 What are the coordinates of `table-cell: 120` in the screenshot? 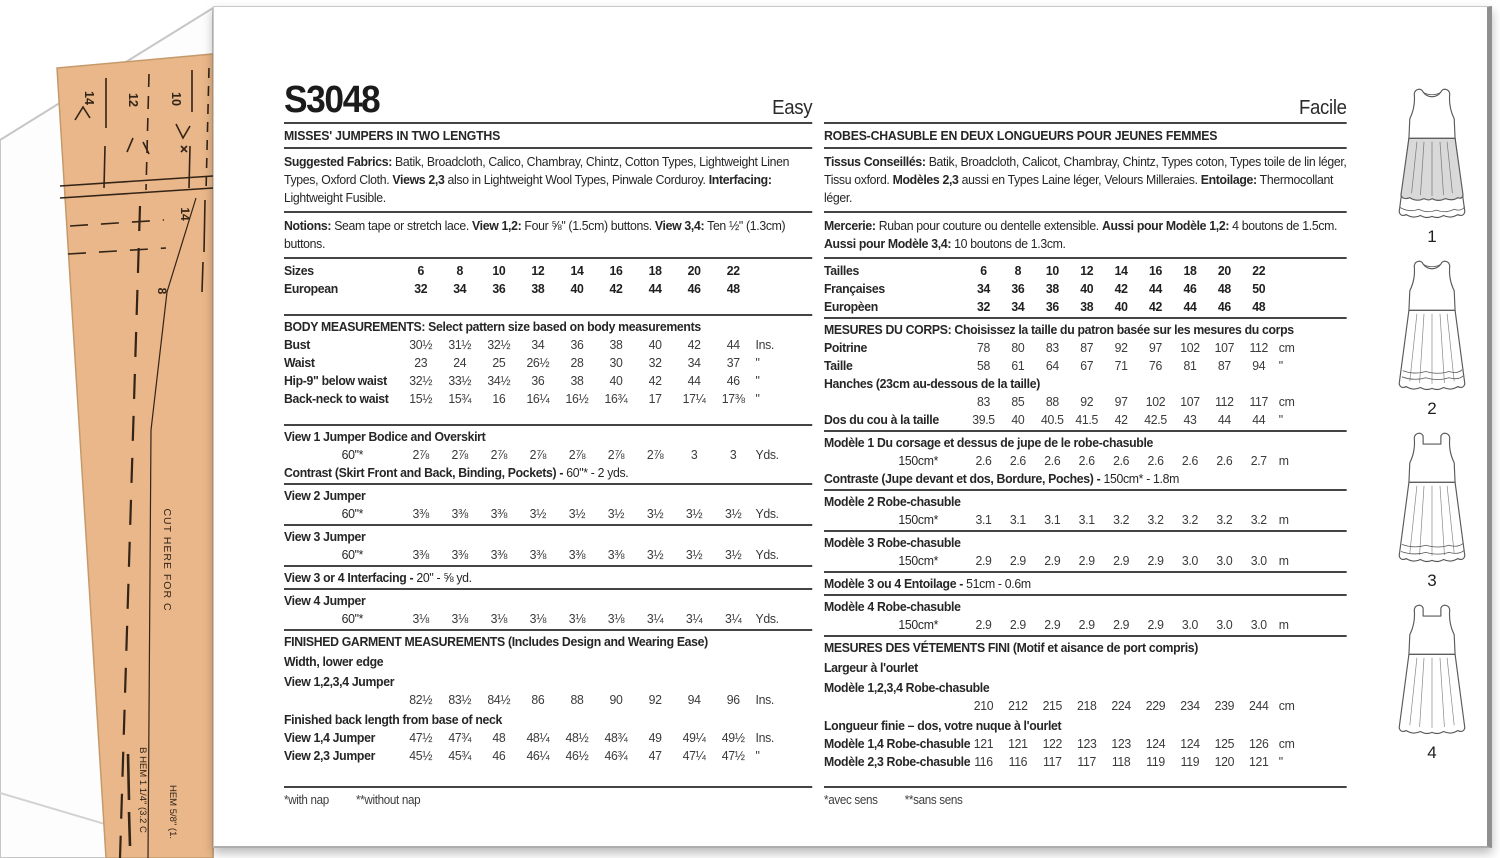 It's located at (1224, 761).